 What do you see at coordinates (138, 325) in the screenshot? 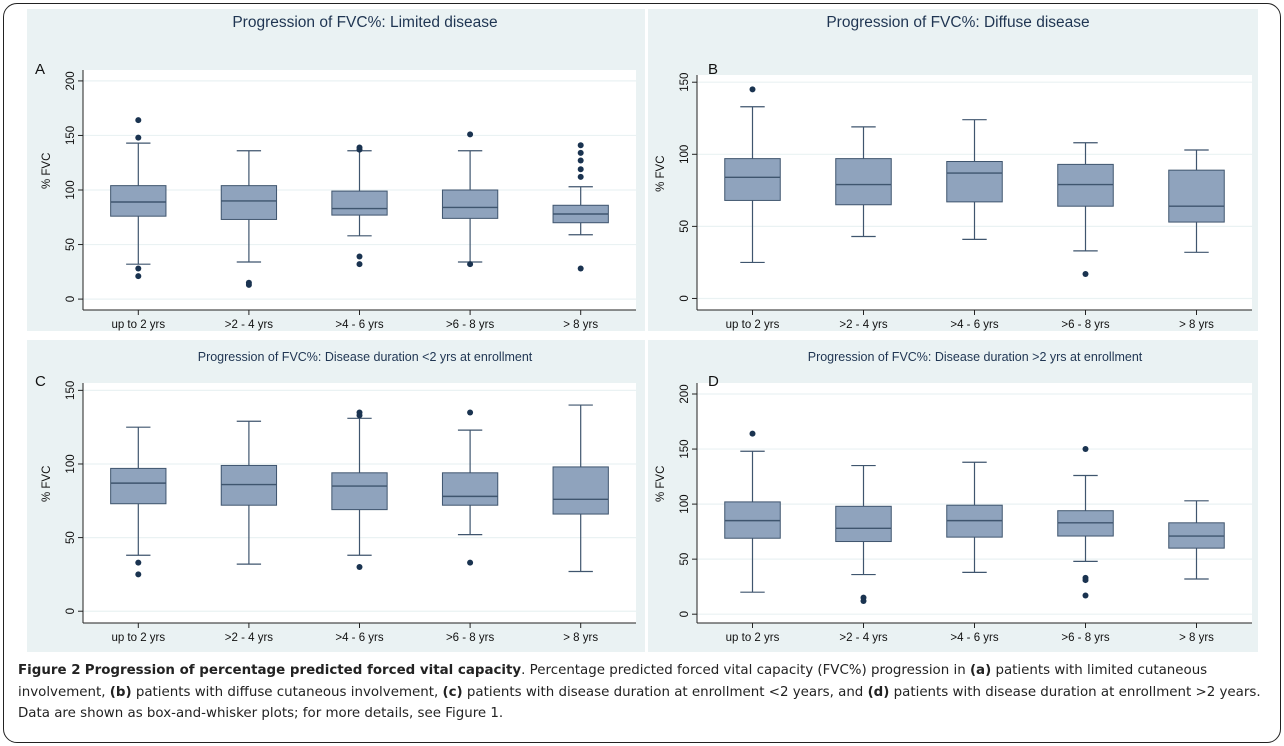
I see `panel-a-x-tick-label: up to 2 yrs` at bounding box center [138, 325].